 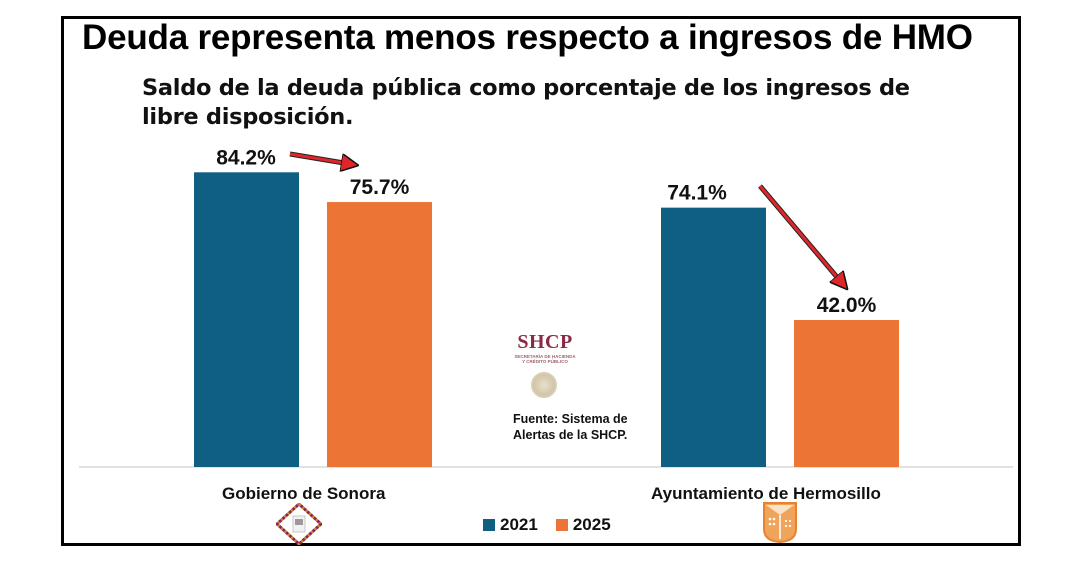 I want to click on category-label-hermosillo: Ayuntamiento de Hermosillo, so click(x=766, y=493).